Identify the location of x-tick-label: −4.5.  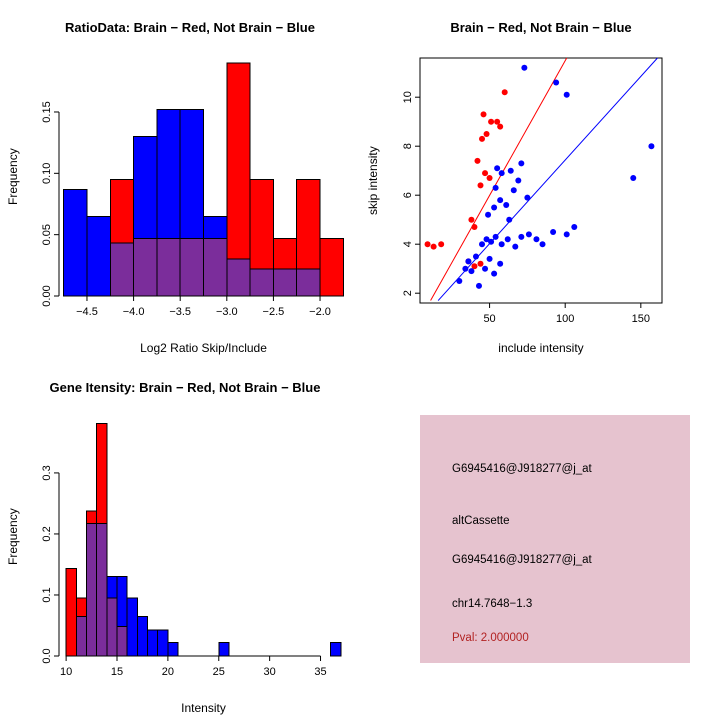
(87, 312).